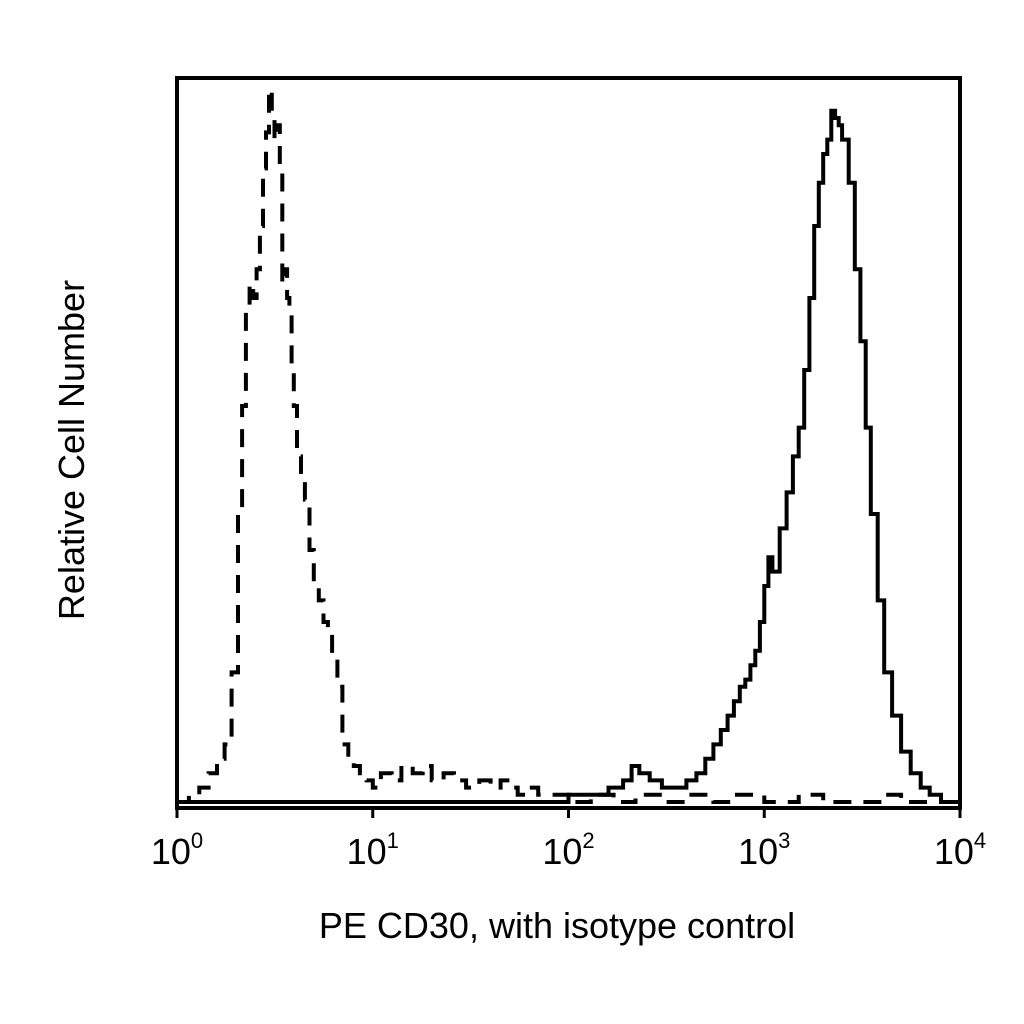 Image resolution: width=1024 pixels, height=1024 pixels. What do you see at coordinates (71, 450) in the screenshot?
I see `y-axis-title: Relative Cell Number` at bounding box center [71, 450].